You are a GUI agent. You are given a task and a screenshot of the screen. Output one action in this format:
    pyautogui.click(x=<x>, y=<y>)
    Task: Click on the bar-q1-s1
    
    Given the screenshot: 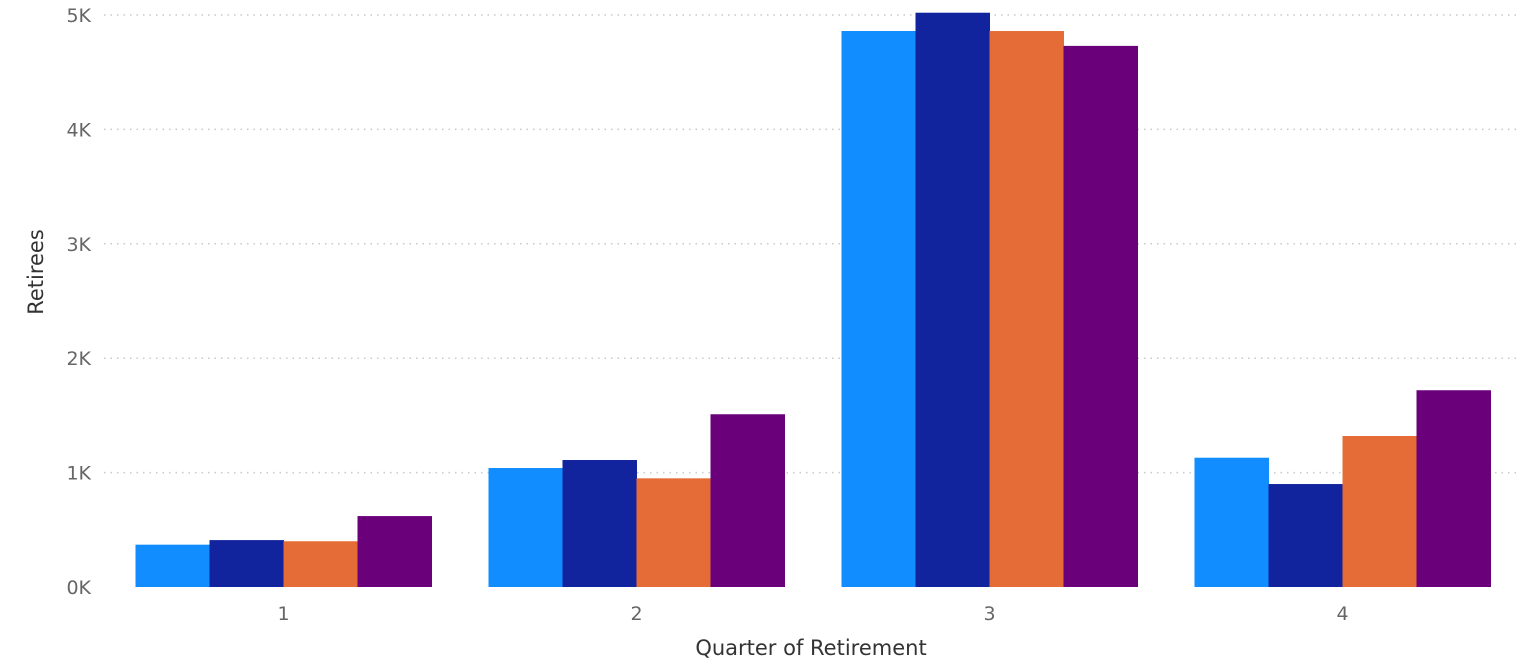 What is the action you would take?
    pyautogui.click(x=173, y=565)
    